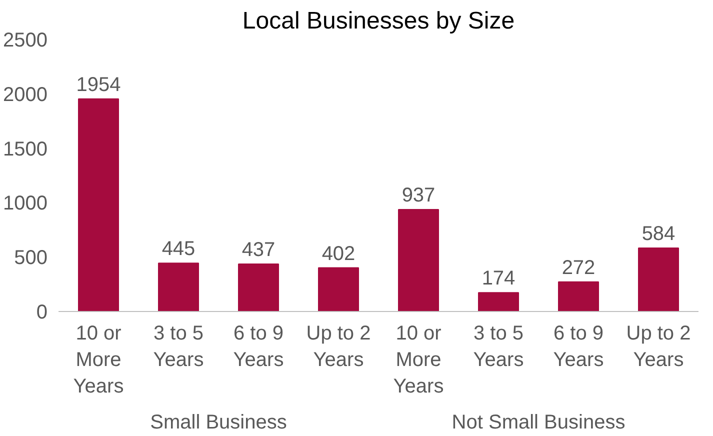 This screenshot has width=713, height=436. Describe the element at coordinates (25, 149) in the screenshot. I see `y-tick-label: 1500` at that location.